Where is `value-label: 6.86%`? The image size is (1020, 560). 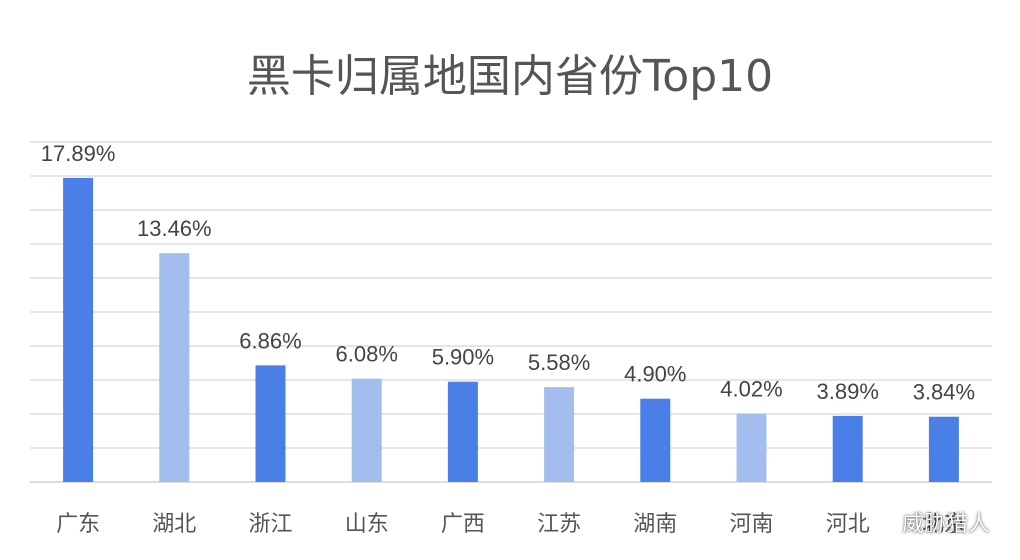 value-label: 6.86% is located at coordinates (270, 340).